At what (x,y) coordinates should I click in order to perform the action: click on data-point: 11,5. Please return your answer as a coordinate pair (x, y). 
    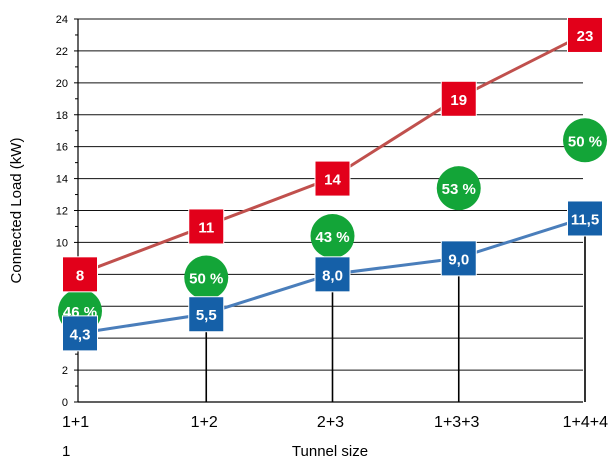
    Looking at the image, I should click on (585, 218).